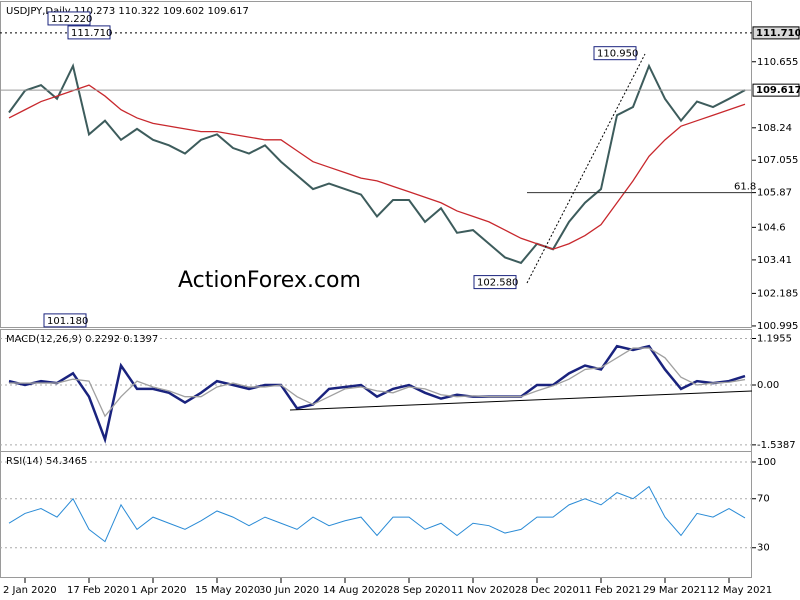 The width and height of the screenshot is (800, 600). What do you see at coordinates (547, 590) in the screenshot?
I see `x-tick-label: 28 Dec 2020` at bounding box center [547, 590].